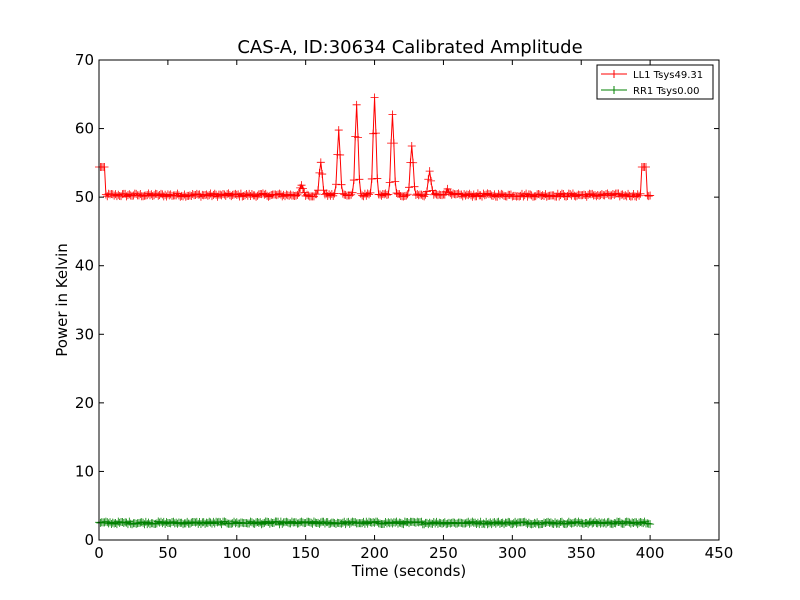 Image resolution: width=800 pixels, height=600 pixels. I want to click on y-tick-label: 70, so click(84, 60).